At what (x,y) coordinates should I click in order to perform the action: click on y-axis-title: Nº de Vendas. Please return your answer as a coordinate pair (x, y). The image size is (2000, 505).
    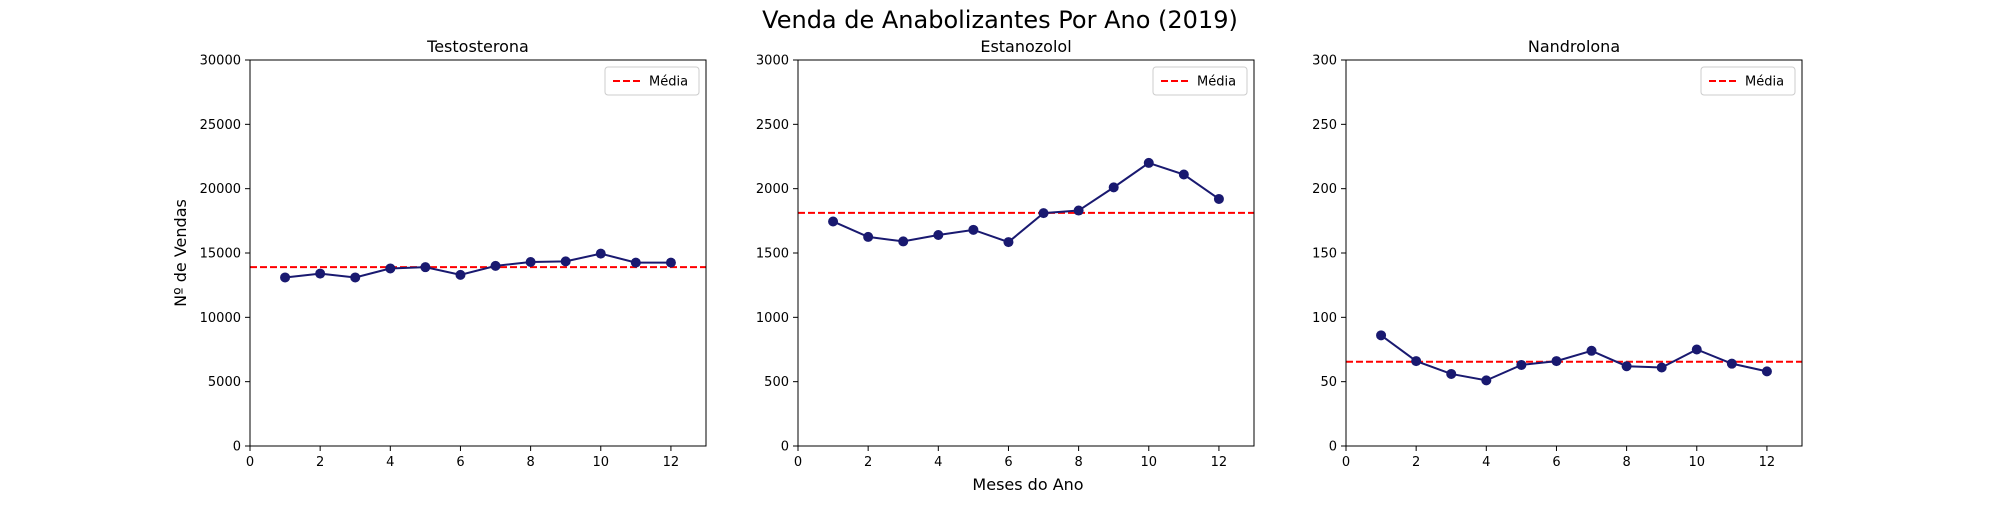
    Looking at the image, I should click on (180, 253).